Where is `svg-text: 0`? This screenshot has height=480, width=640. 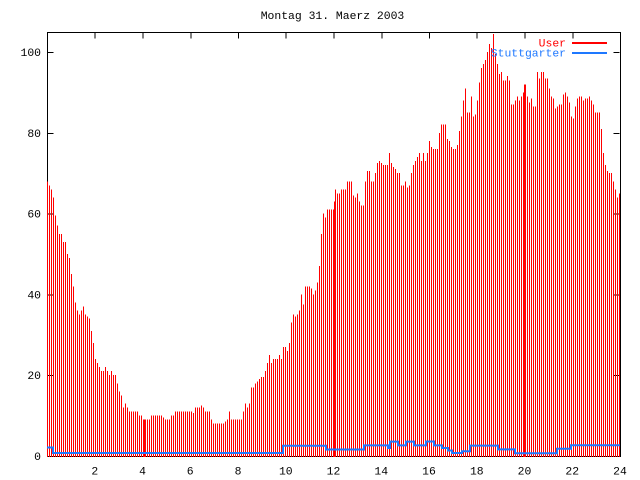 svg-text: 0 is located at coordinates (37, 458).